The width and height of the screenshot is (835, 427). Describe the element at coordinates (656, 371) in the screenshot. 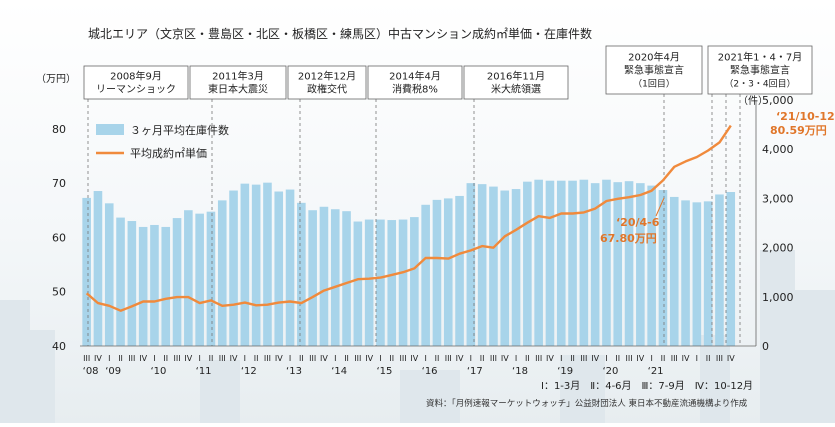

I see `year-tick-label: ‘21` at that location.